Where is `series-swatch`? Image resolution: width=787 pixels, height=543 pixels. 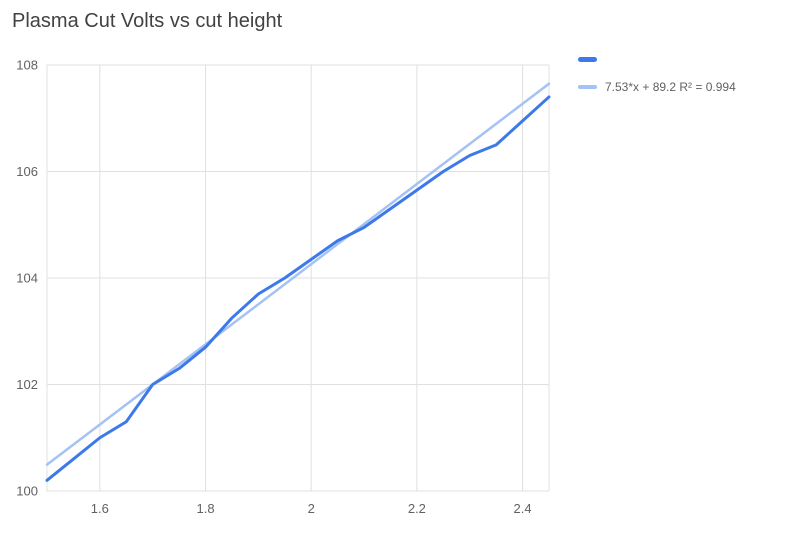 series-swatch is located at coordinates (587, 59).